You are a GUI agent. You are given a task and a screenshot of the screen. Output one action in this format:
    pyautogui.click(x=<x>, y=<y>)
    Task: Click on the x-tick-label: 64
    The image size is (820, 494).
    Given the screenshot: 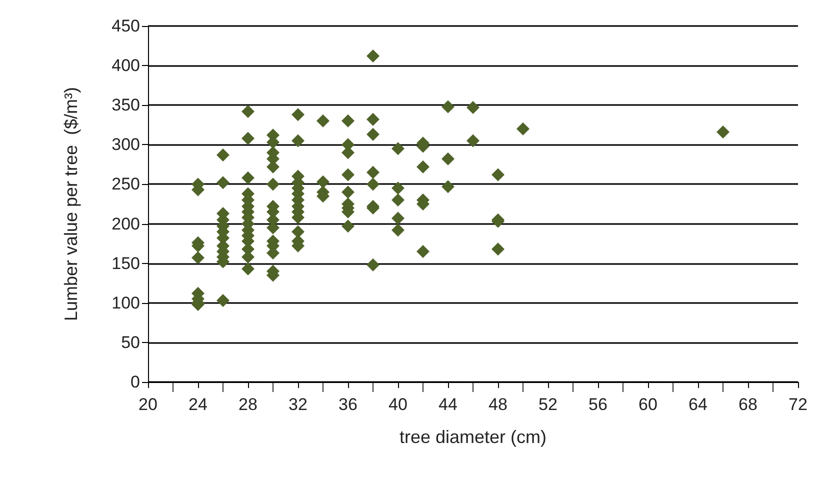 What is the action you would take?
    pyautogui.click(x=698, y=404)
    